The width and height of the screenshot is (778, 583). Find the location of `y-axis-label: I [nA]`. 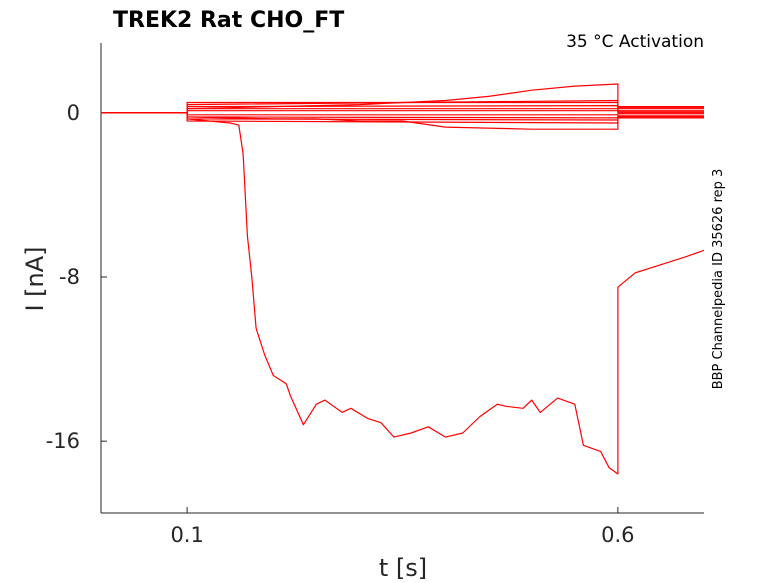

y-axis-label: I [nA] is located at coordinates (35, 278).